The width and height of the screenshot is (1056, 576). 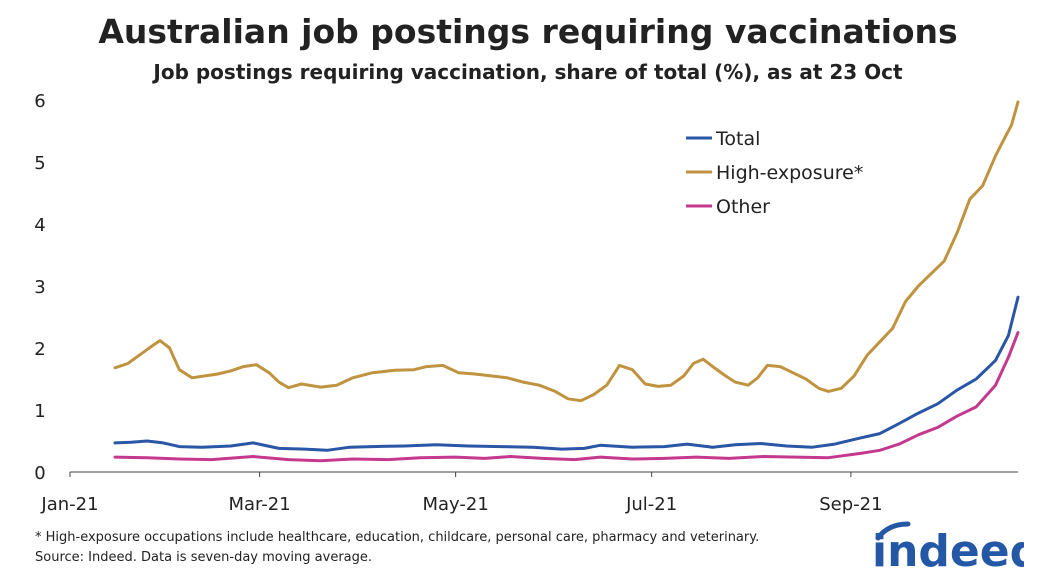 What do you see at coordinates (737, 139) in the screenshot?
I see `legend-label-total: Total` at bounding box center [737, 139].